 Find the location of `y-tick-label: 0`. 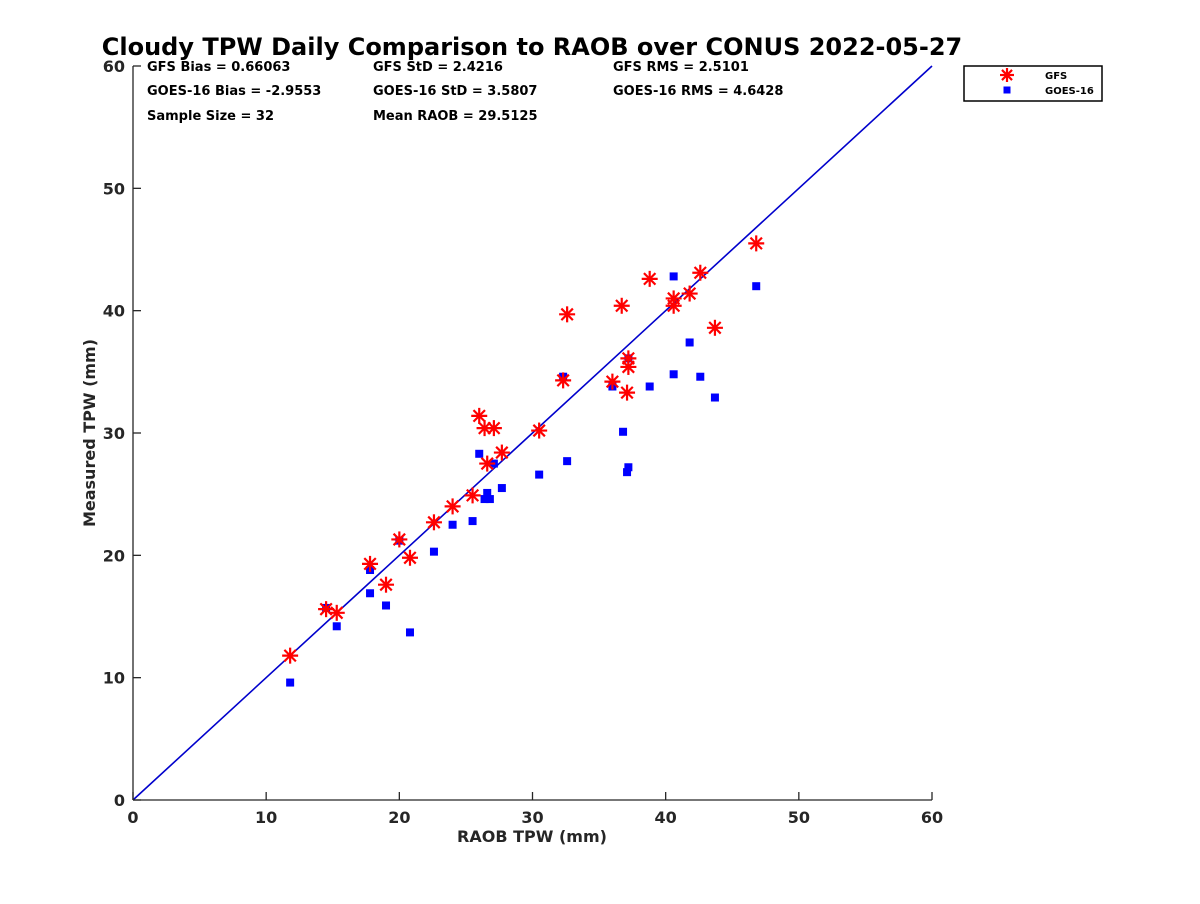

y-tick-label: 0 is located at coordinates (119, 800).